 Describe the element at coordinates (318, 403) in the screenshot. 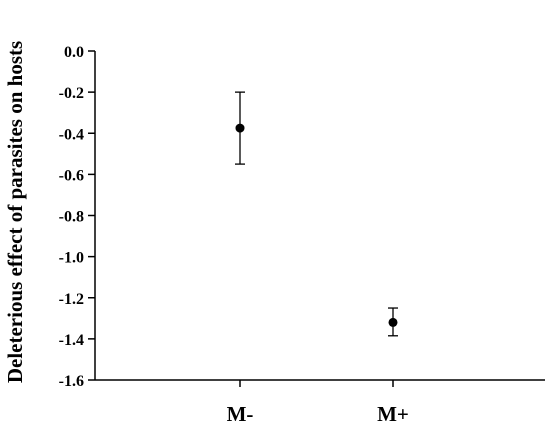

I see `x-categories: M- M+` at that location.